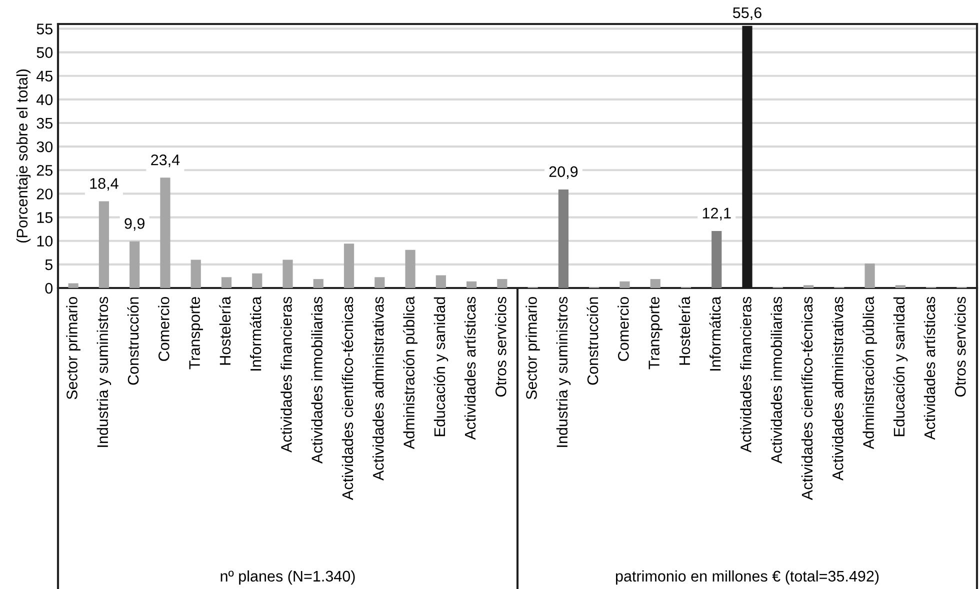  Describe the element at coordinates (44, 100) in the screenshot. I see `y-tick-label: 40` at that location.